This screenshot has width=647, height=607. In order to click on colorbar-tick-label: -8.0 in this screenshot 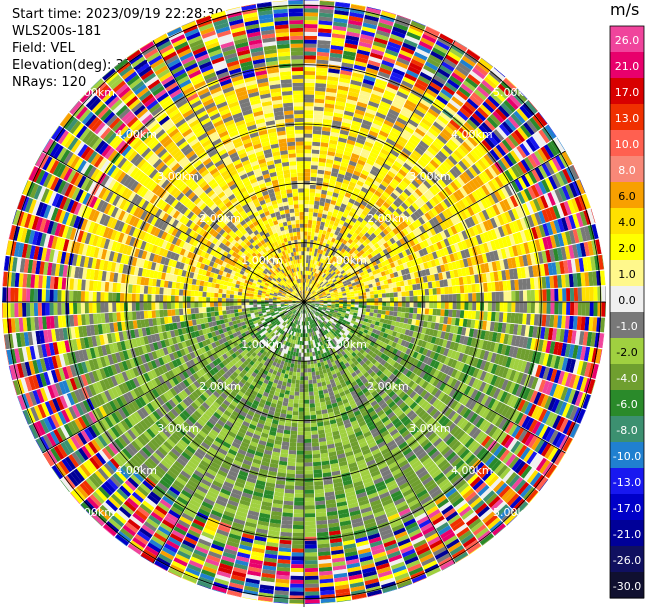, I will do `click(626, 430)`.